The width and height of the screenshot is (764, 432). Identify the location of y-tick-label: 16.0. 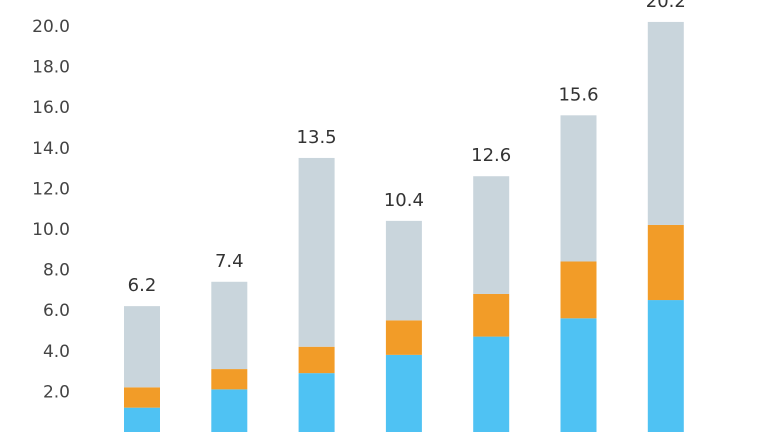
(51, 108).